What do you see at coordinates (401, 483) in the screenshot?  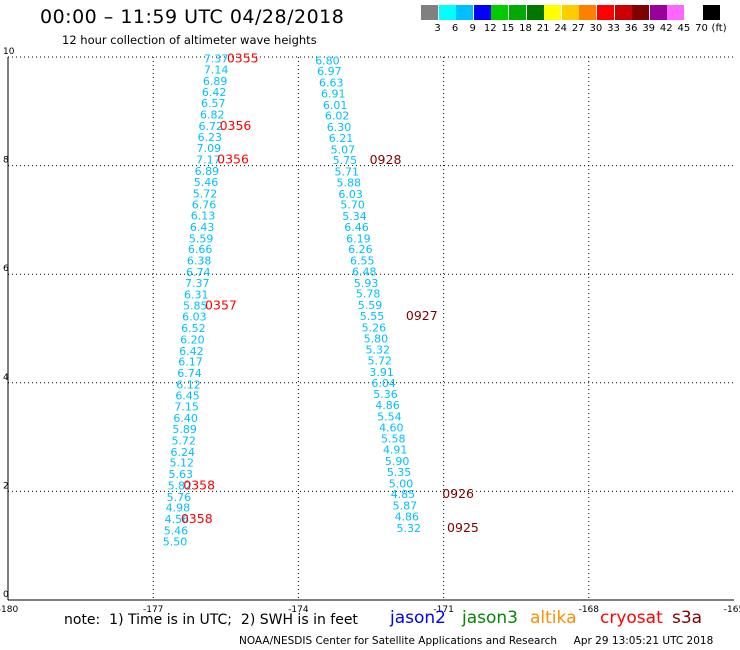 I see `wave-height-value: 5.00` at bounding box center [401, 483].